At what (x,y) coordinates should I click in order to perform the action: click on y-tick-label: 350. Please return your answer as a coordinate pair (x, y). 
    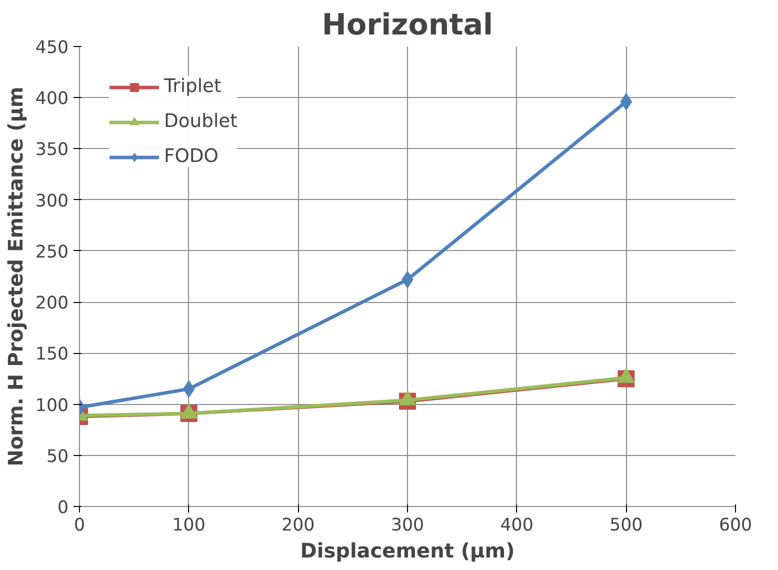
    Looking at the image, I should click on (52, 150).